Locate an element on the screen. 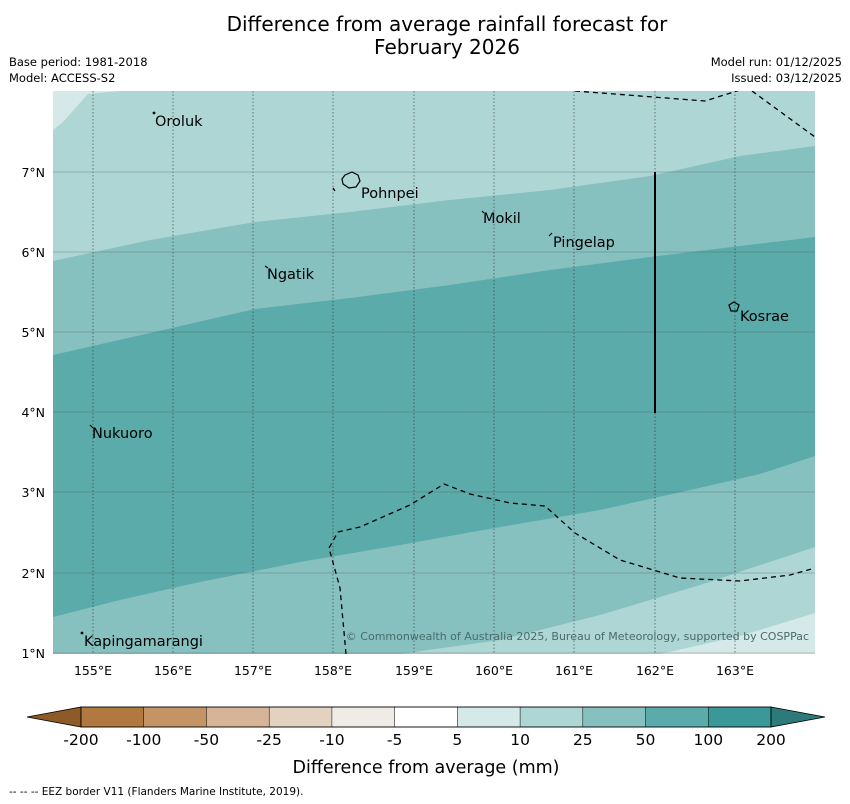  nukuoro-atoll is located at coordinates (91, 426).